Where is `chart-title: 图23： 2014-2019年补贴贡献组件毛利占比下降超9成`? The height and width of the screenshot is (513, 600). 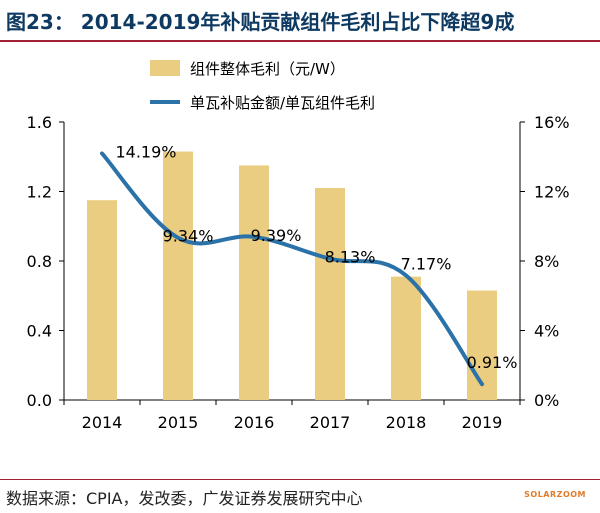
chart-title: 图23： 2014-2019年补贴贡献组件毛利占比下降超9成 is located at coordinates (260, 22).